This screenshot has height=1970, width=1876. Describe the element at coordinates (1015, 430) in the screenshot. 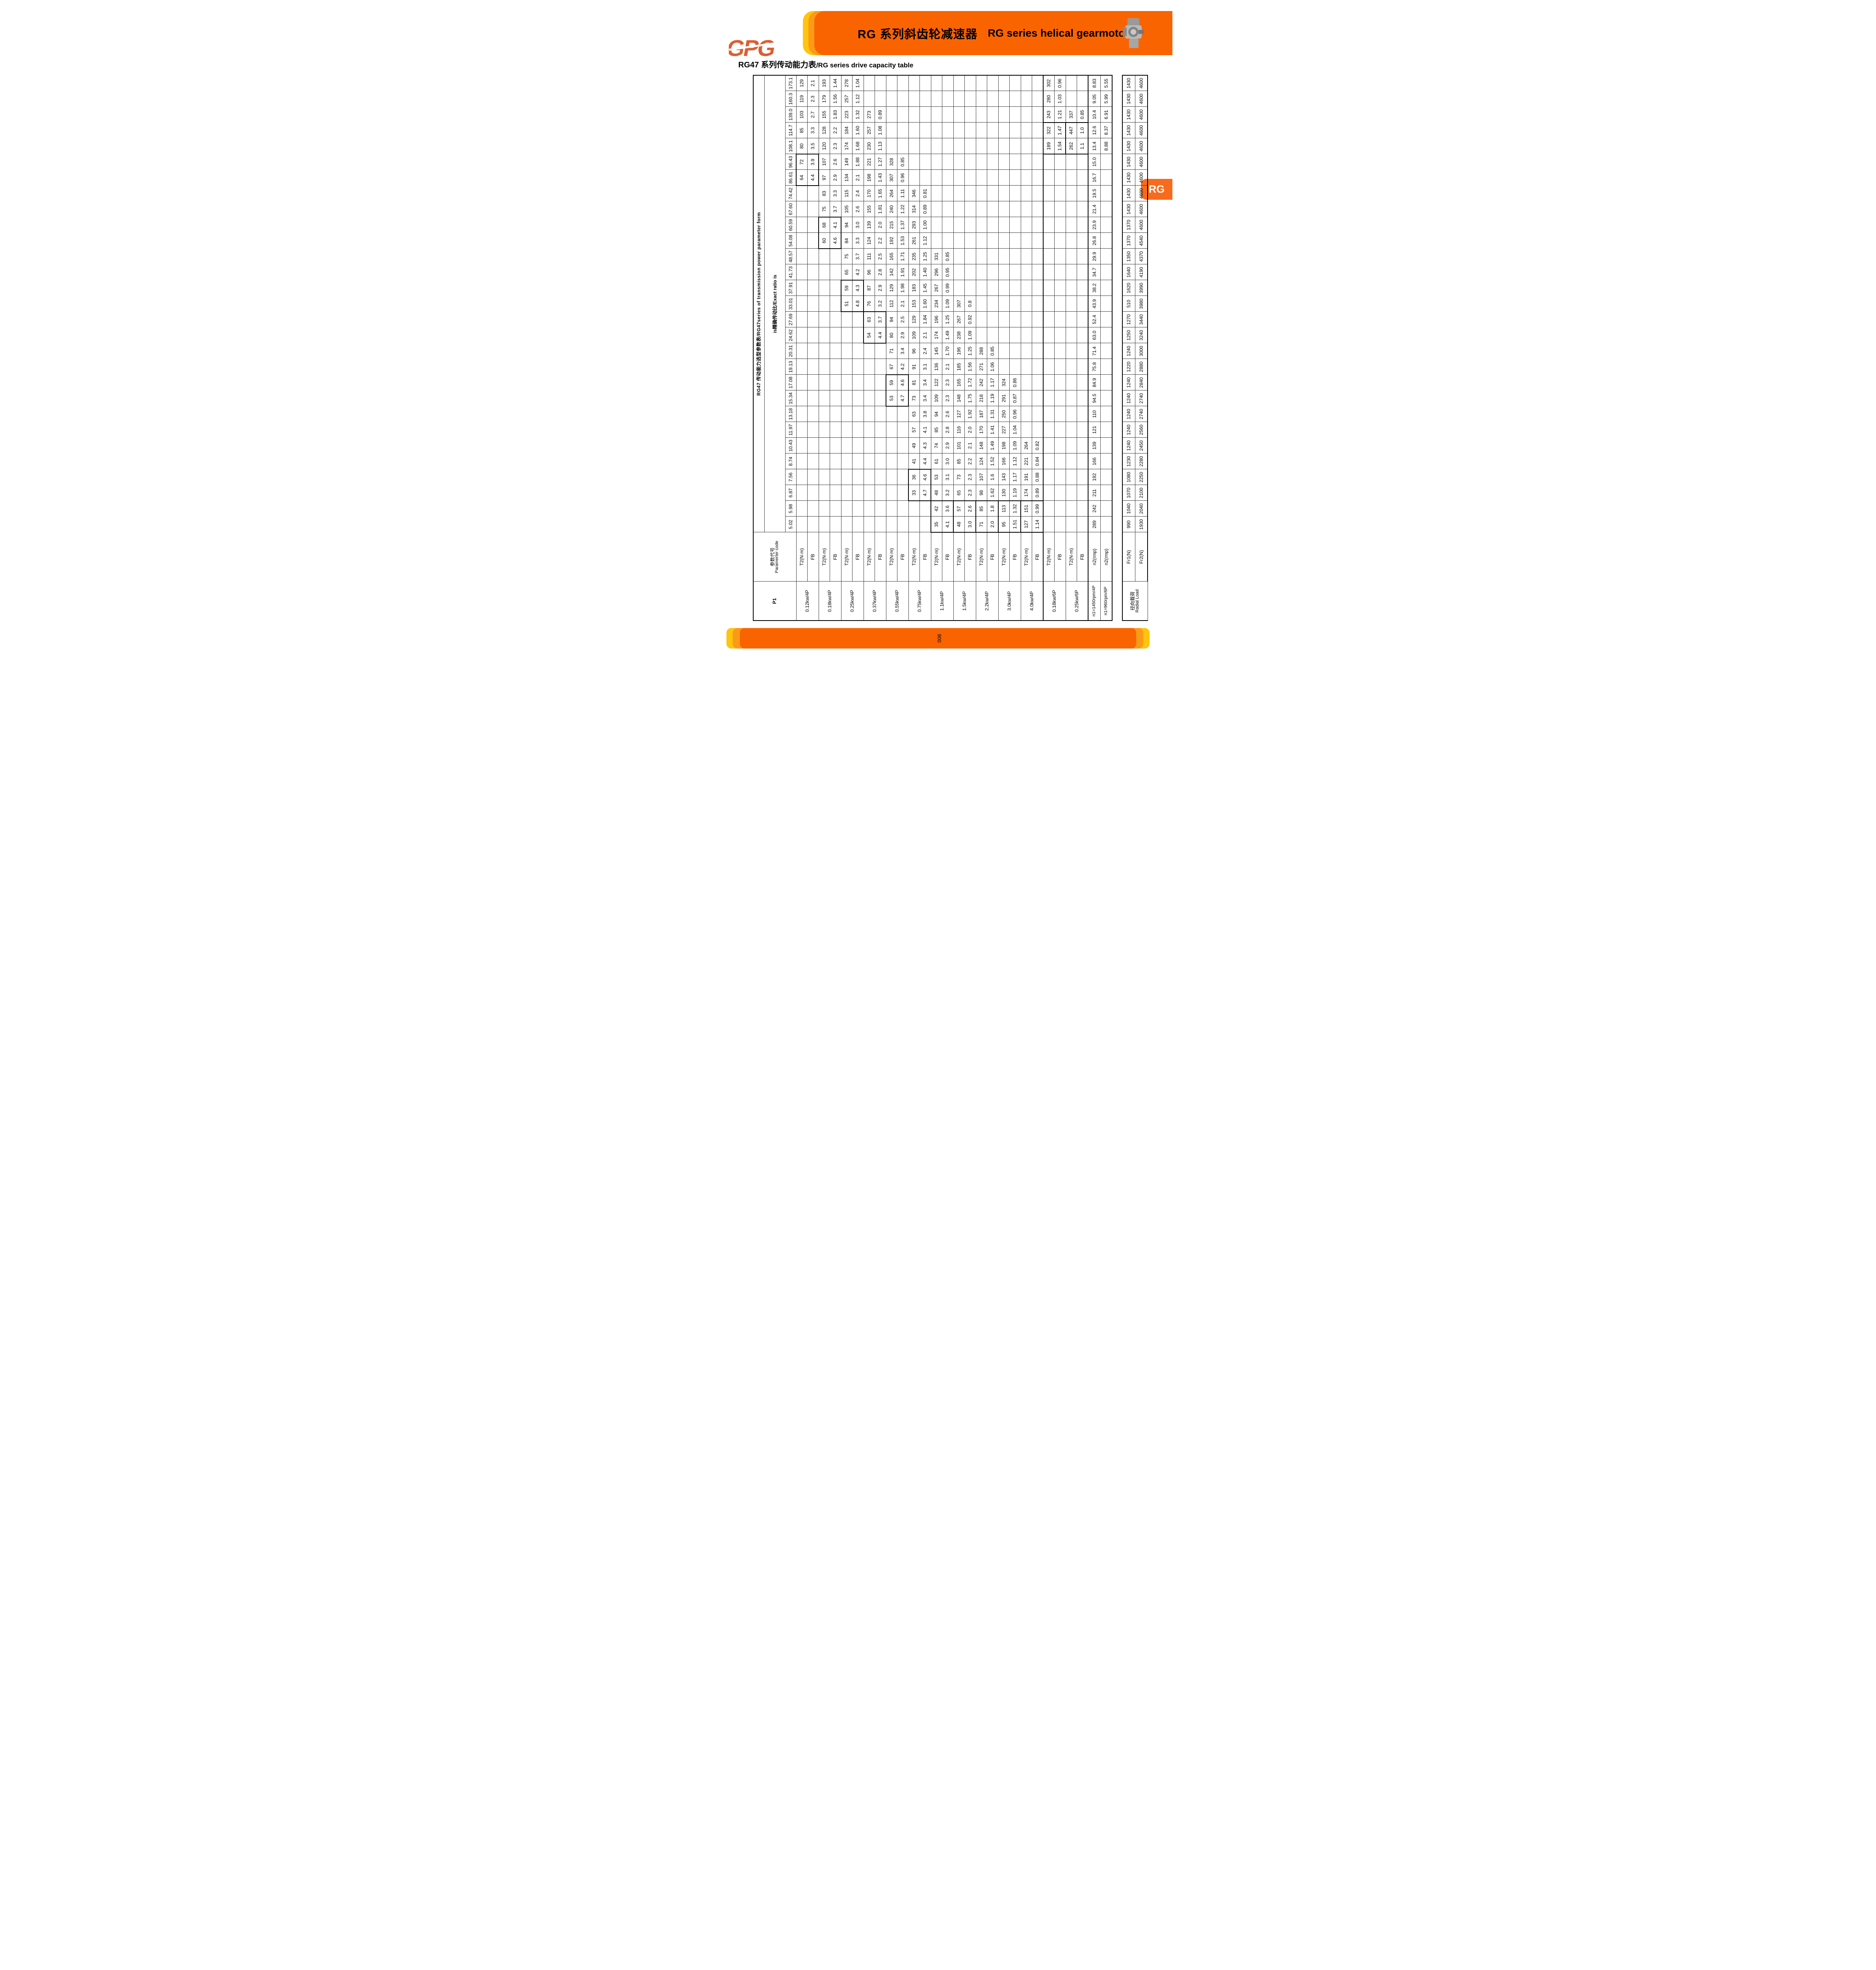

I see `fb-cell: 1.04` at that location.